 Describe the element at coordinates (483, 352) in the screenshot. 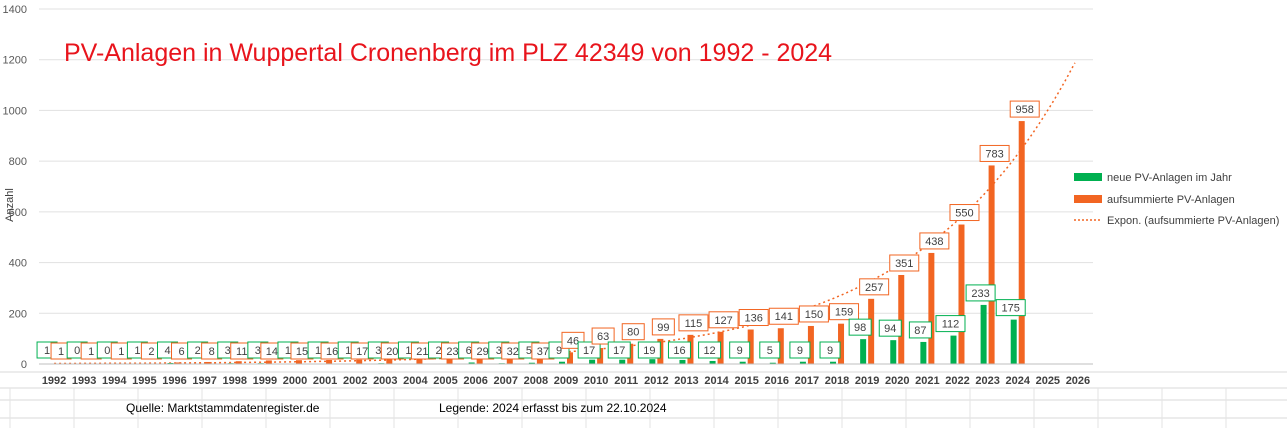

I see `data-label-cumulative: 29` at that location.